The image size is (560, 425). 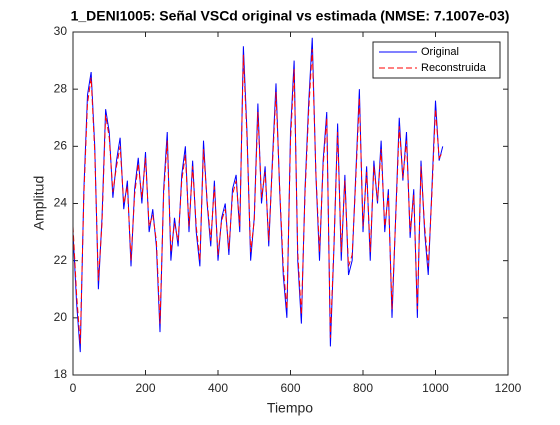 What do you see at coordinates (290, 388) in the screenshot?
I see `x-tick-label: 600` at bounding box center [290, 388].